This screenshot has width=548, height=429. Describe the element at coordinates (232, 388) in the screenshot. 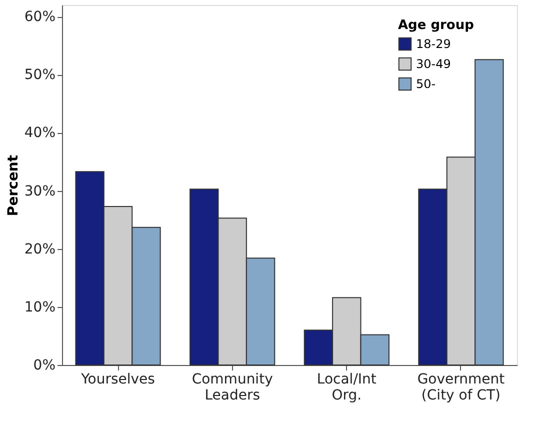

I see `x-tick-label: Community Leaders` at that location.